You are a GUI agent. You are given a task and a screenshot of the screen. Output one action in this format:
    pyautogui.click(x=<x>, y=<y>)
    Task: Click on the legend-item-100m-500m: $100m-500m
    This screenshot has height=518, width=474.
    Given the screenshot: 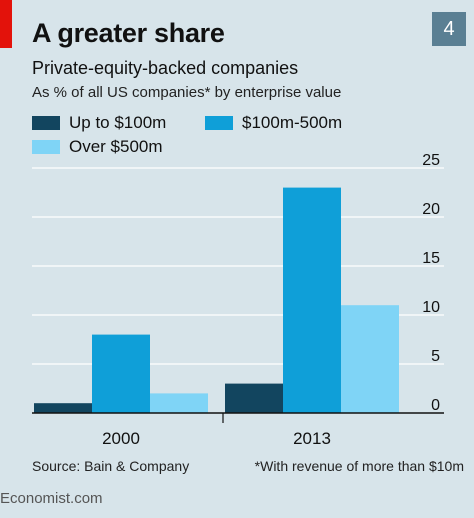 What is the action you would take?
    pyautogui.click(x=273, y=123)
    